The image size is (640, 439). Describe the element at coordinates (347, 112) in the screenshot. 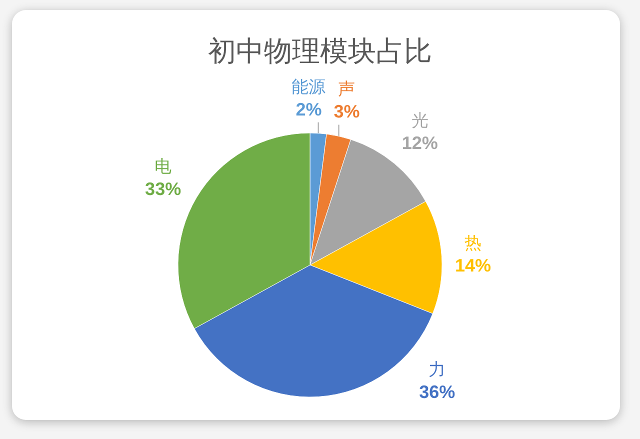

I see `data-label: 3%` at that location.